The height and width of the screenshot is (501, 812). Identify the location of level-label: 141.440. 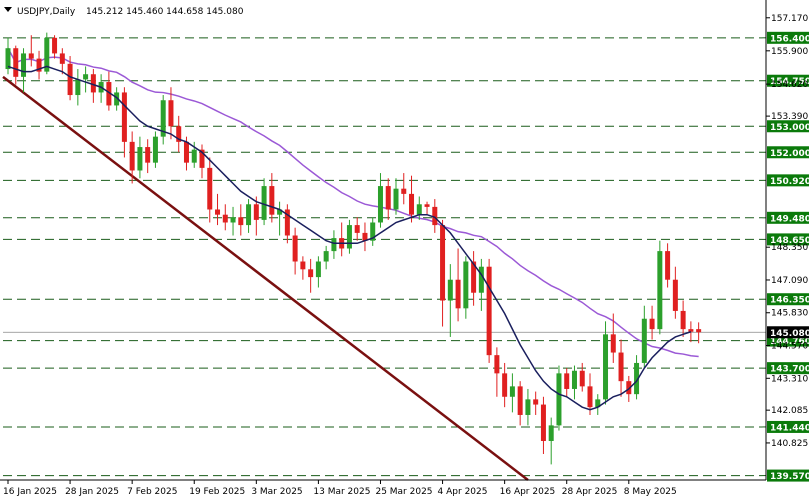
(790, 428).